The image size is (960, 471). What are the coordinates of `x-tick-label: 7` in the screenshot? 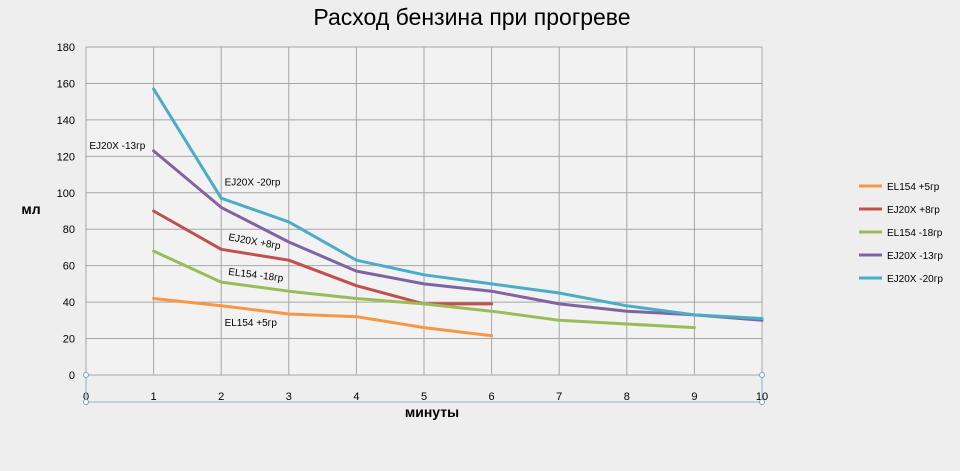 It's located at (559, 397).